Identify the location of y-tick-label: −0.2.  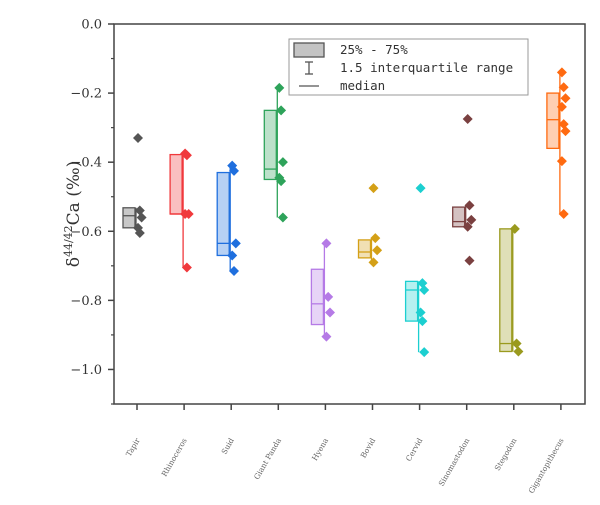
(86, 94).